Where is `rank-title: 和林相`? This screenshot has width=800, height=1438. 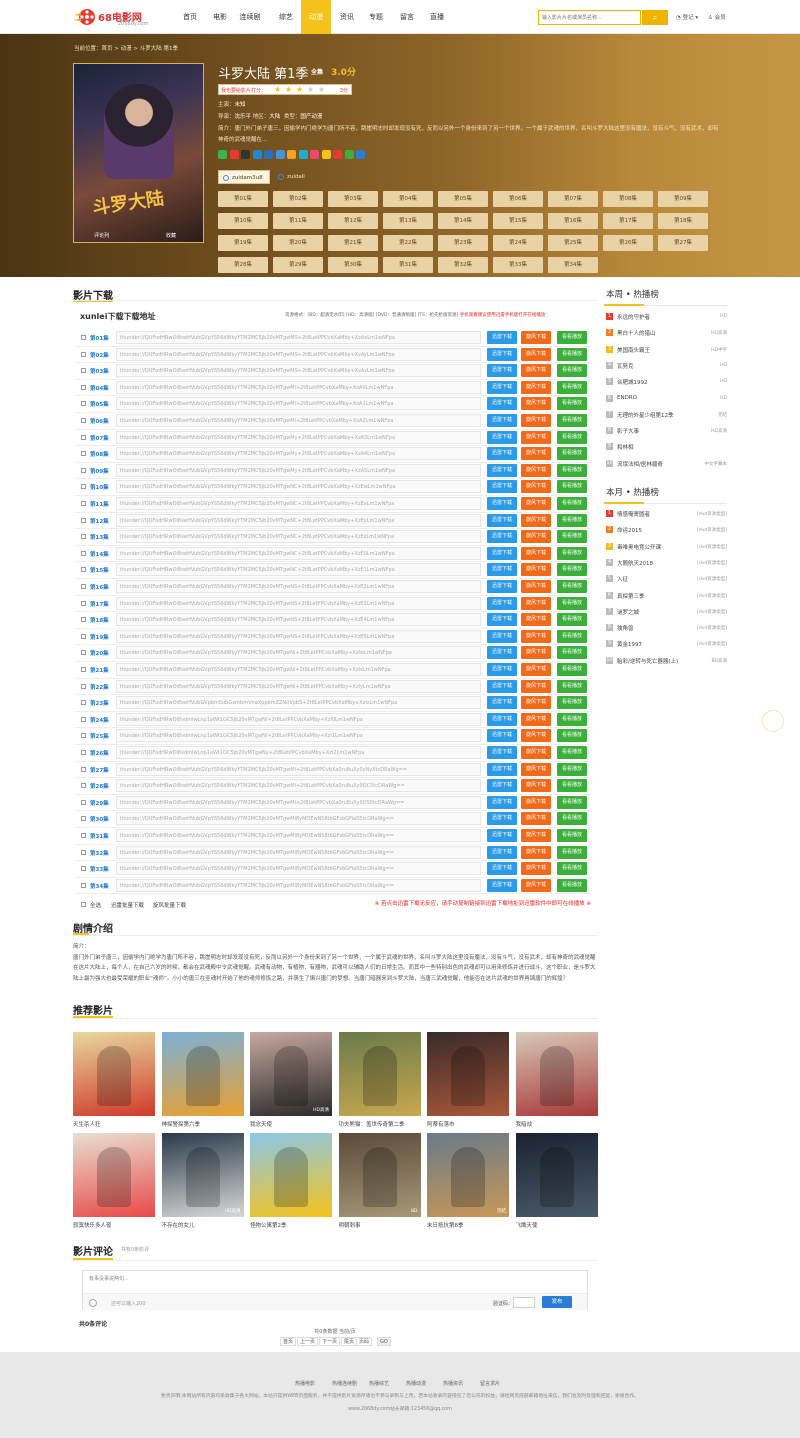
rank-title: 和林相 is located at coordinates (625, 448).